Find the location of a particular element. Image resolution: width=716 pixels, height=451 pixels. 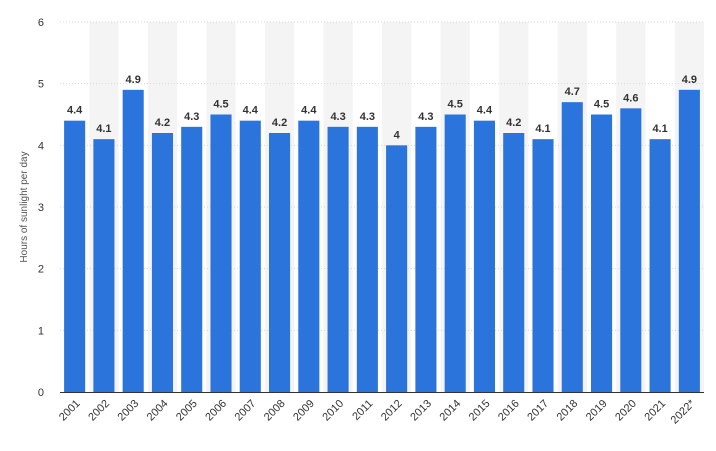

x-tick-label: 2017 is located at coordinates (538, 411).